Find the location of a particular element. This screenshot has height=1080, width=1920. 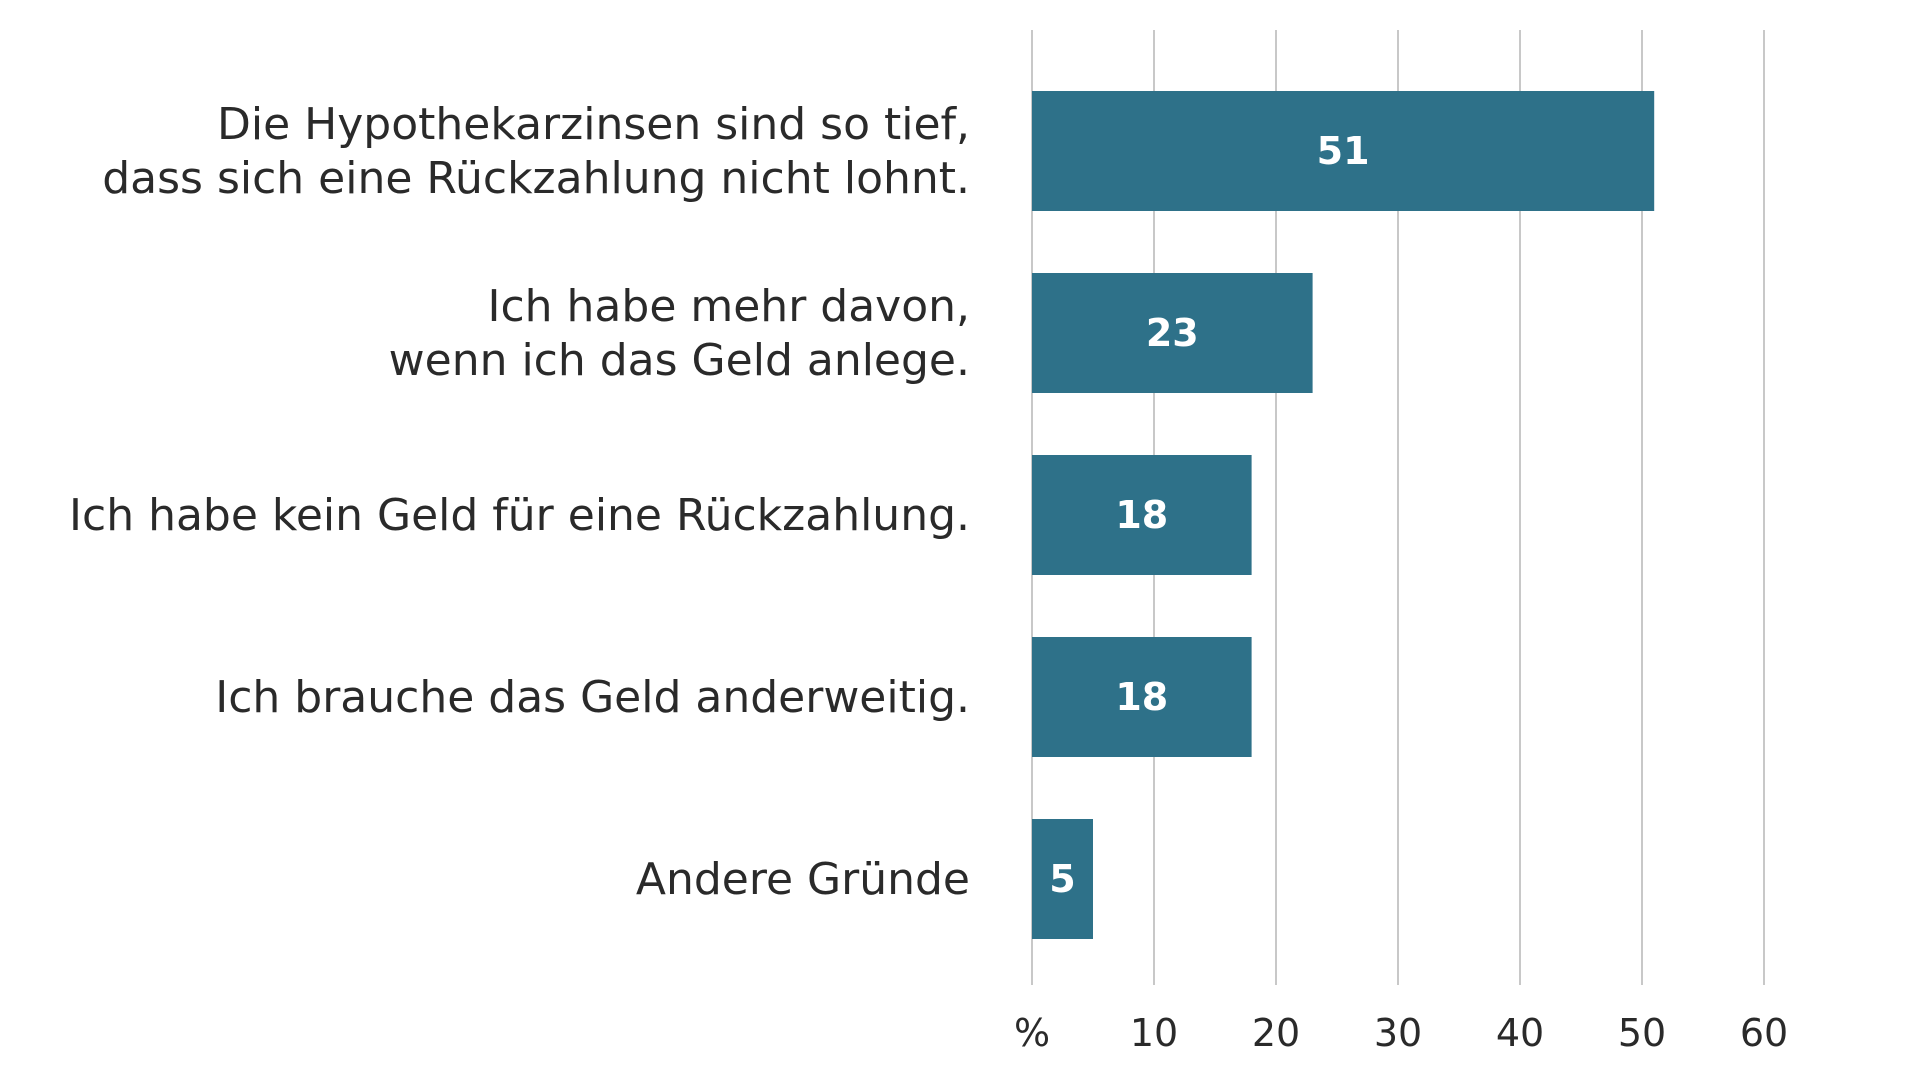

x-tick-label: 20 is located at coordinates (1276, 1033).